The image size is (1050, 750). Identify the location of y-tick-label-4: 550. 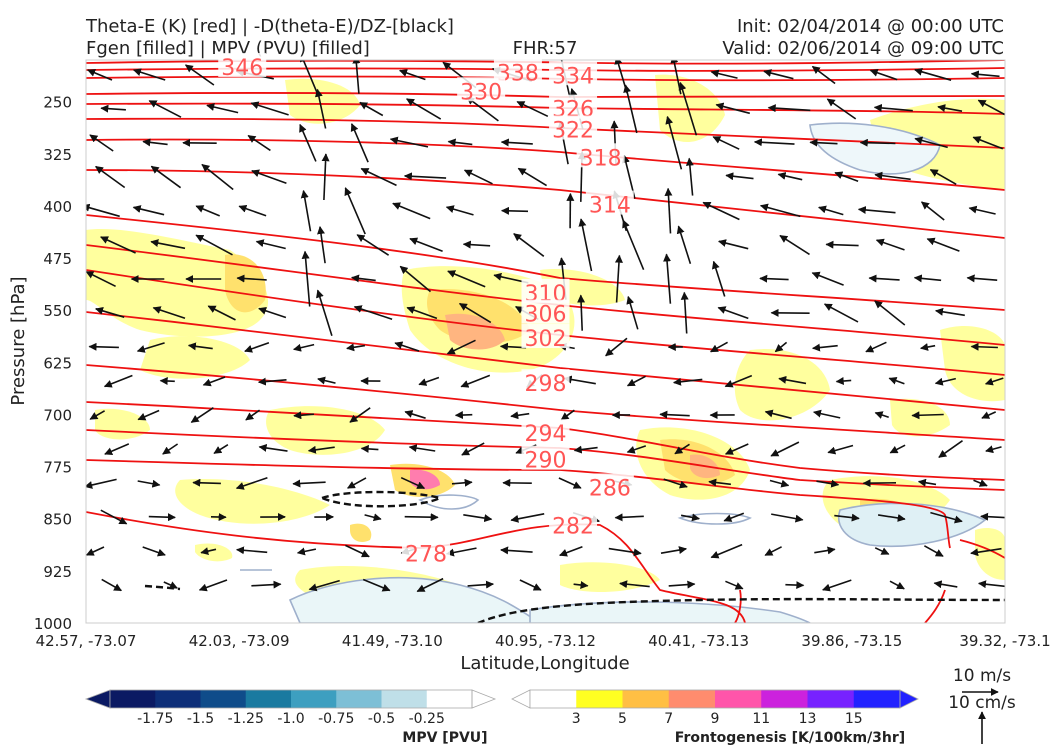
(57, 311).